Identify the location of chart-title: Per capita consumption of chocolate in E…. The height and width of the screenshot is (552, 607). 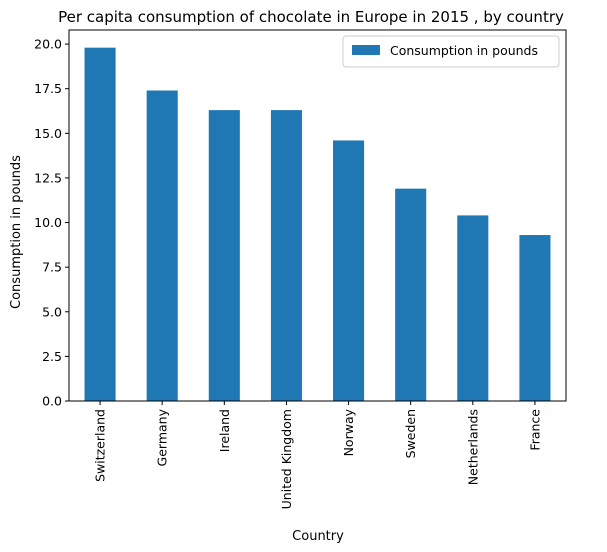
(311, 17).